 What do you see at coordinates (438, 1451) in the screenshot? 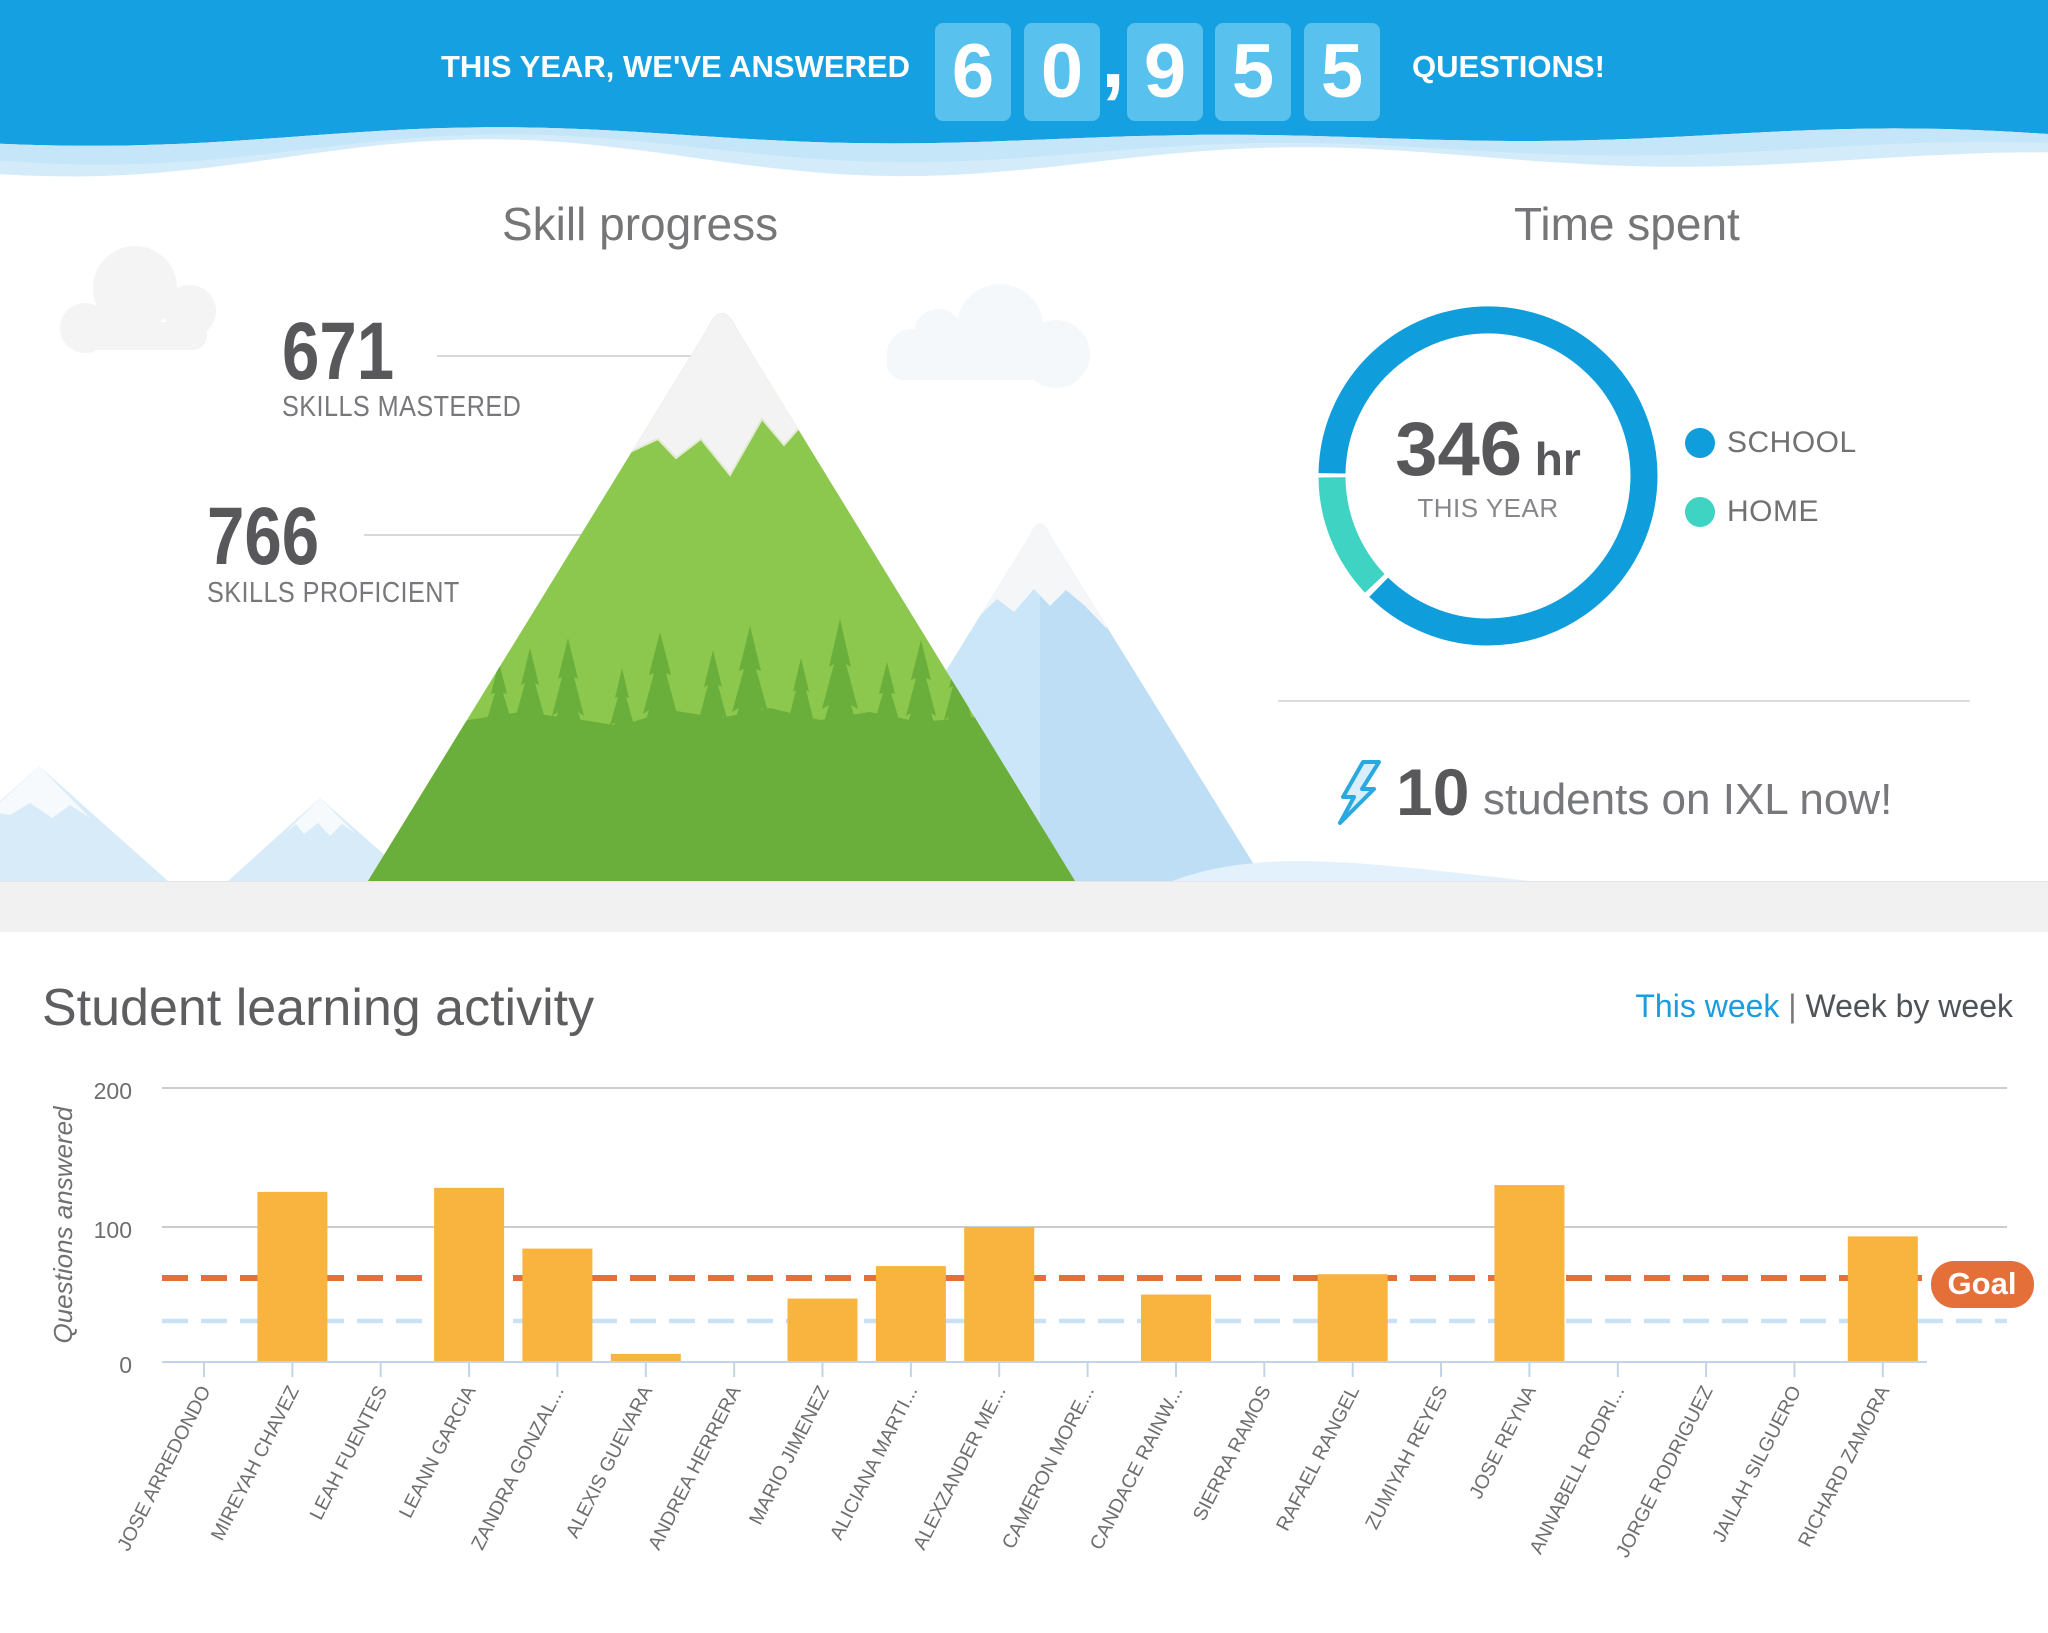
I see `svg-text: LEANN GARCIA` at bounding box center [438, 1451].